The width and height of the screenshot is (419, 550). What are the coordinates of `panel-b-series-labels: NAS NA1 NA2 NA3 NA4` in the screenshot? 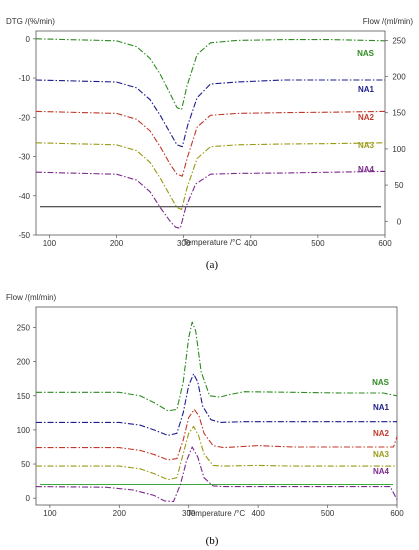 It's located at (381, 427).